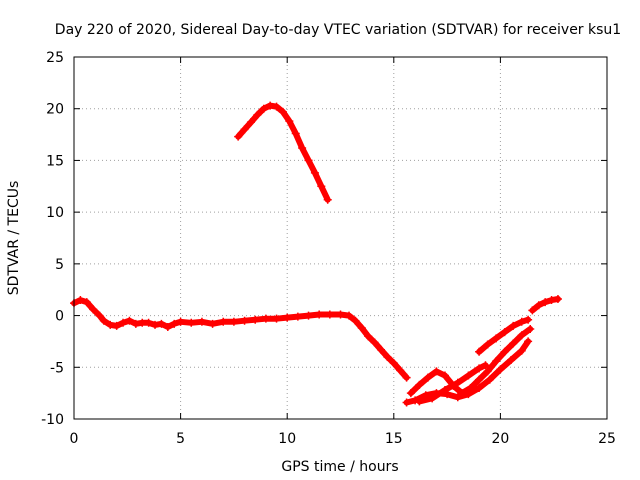  I want to click on y-tick-label: 5, so click(59, 265).